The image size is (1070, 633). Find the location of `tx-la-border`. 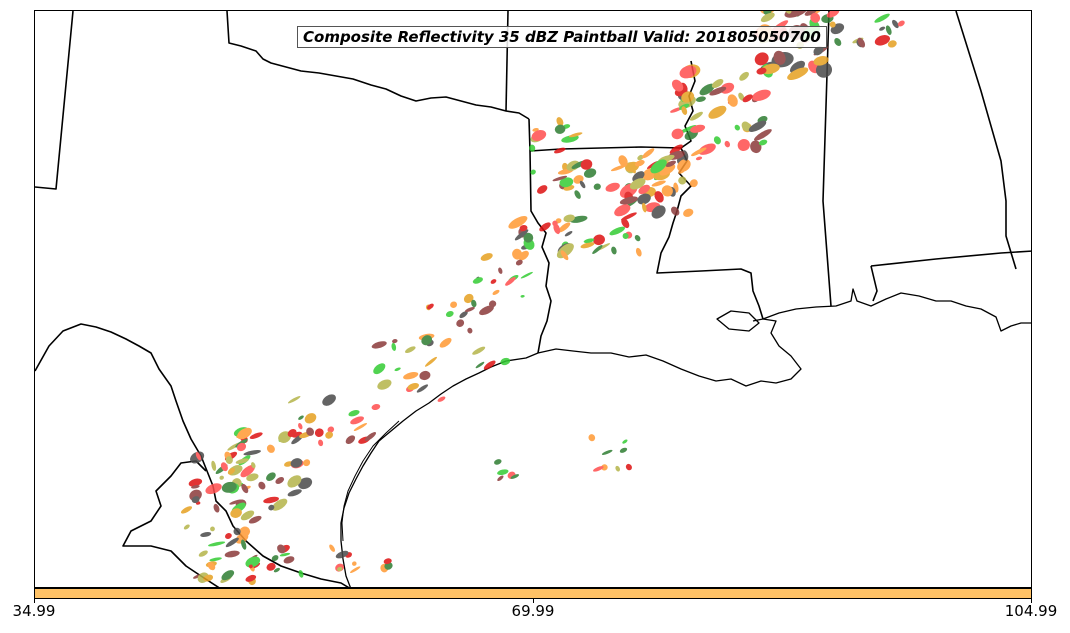

tx-la-border is located at coordinates (540, 236).